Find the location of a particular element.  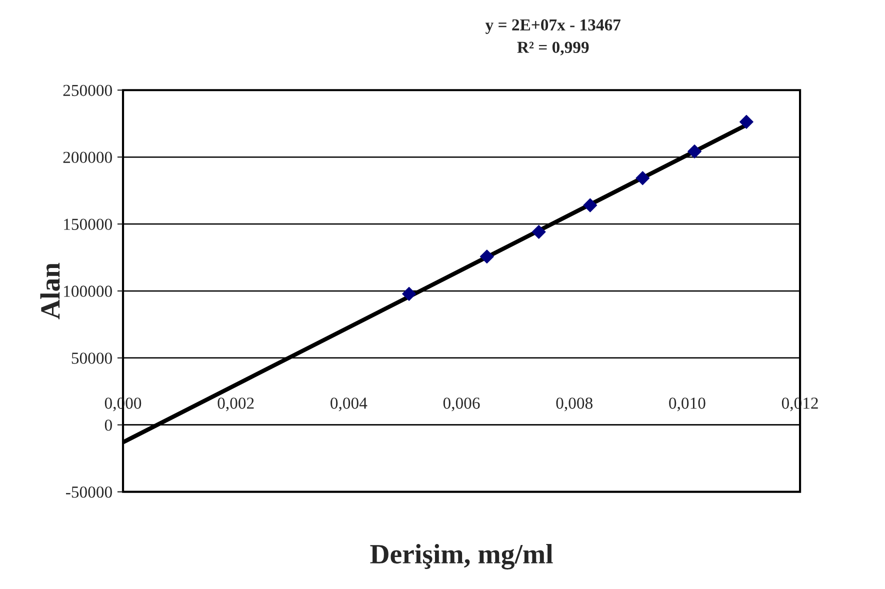

x-tick-label: 0,006 is located at coordinates (461, 405).